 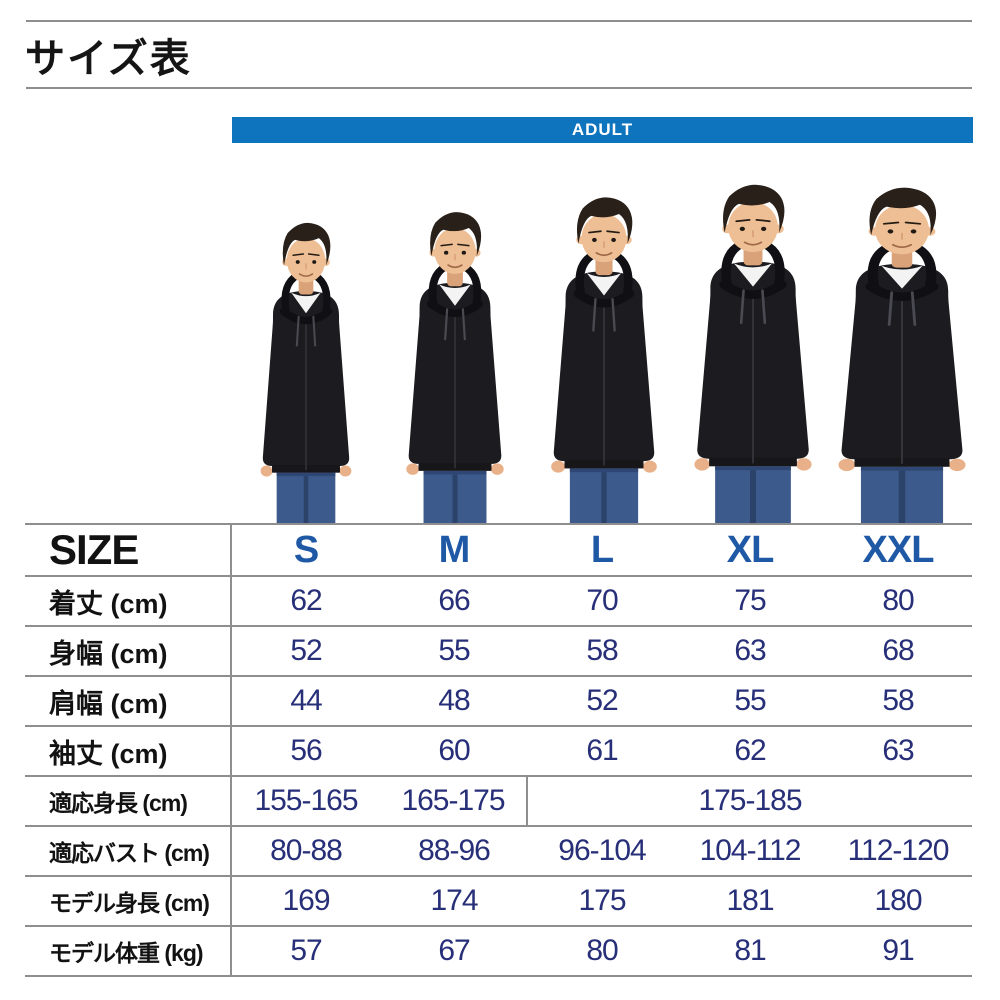 What do you see at coordinates (128, 851) in the screenshot?
I see `row-label: 適応バスト (cm)` at bounding box center [128, 851].